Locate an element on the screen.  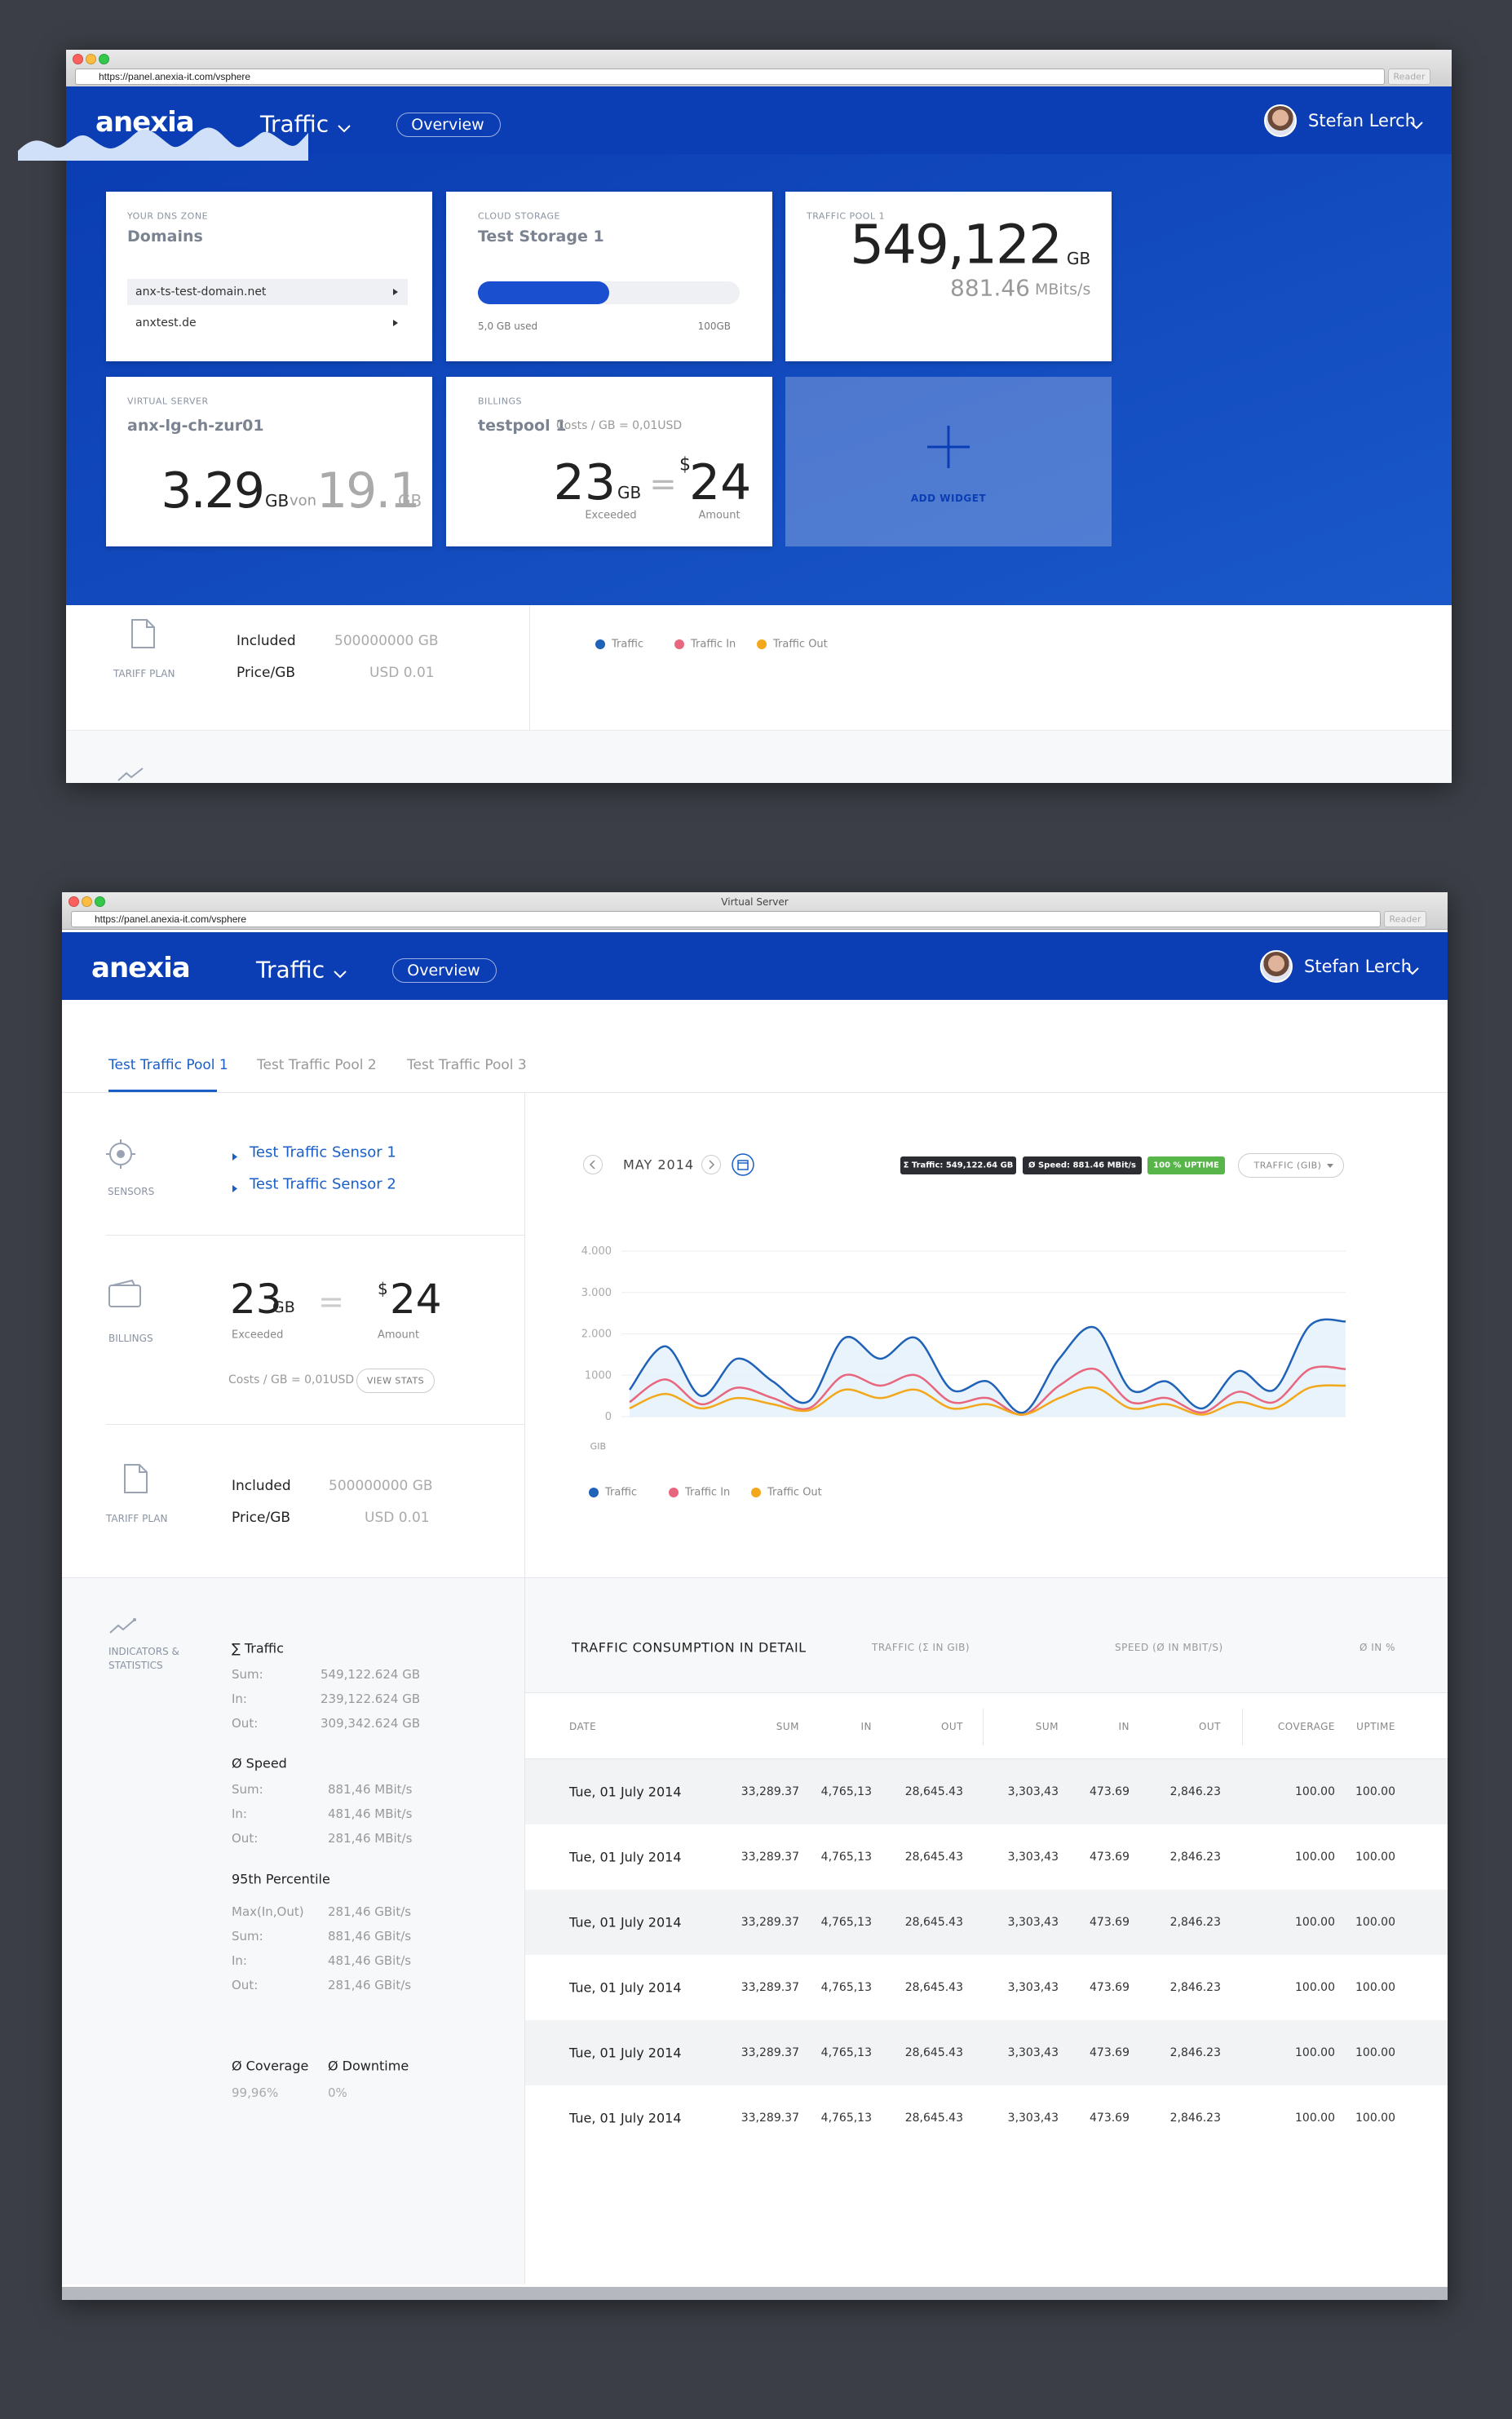
table-row is located at coordinates (986, 2052).